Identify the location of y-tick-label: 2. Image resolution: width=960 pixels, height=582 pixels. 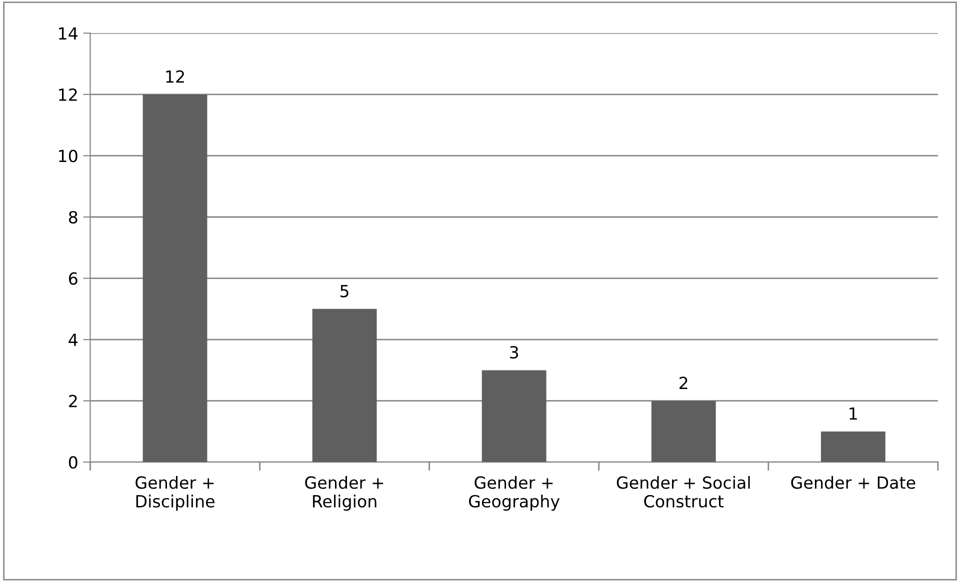
(73, 401).